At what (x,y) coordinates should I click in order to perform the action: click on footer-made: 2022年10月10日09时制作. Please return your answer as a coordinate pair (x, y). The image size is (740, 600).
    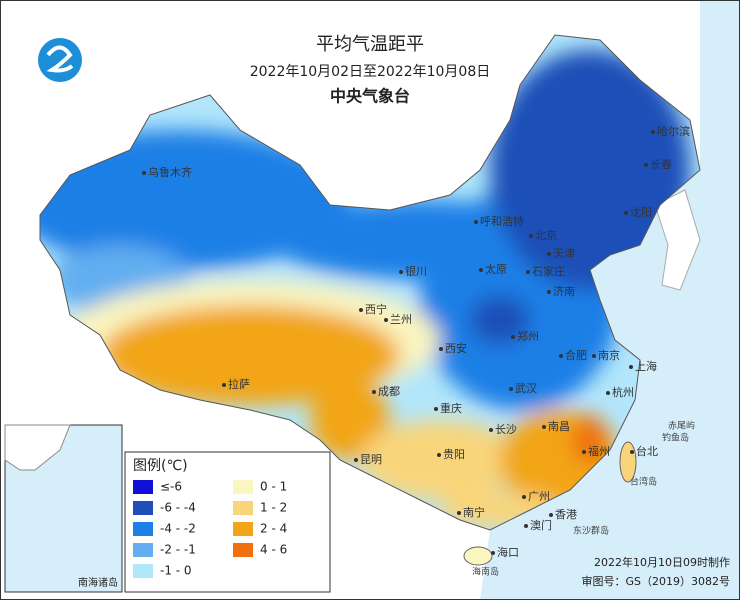
    Looking at the image, I should click on (662, 562).